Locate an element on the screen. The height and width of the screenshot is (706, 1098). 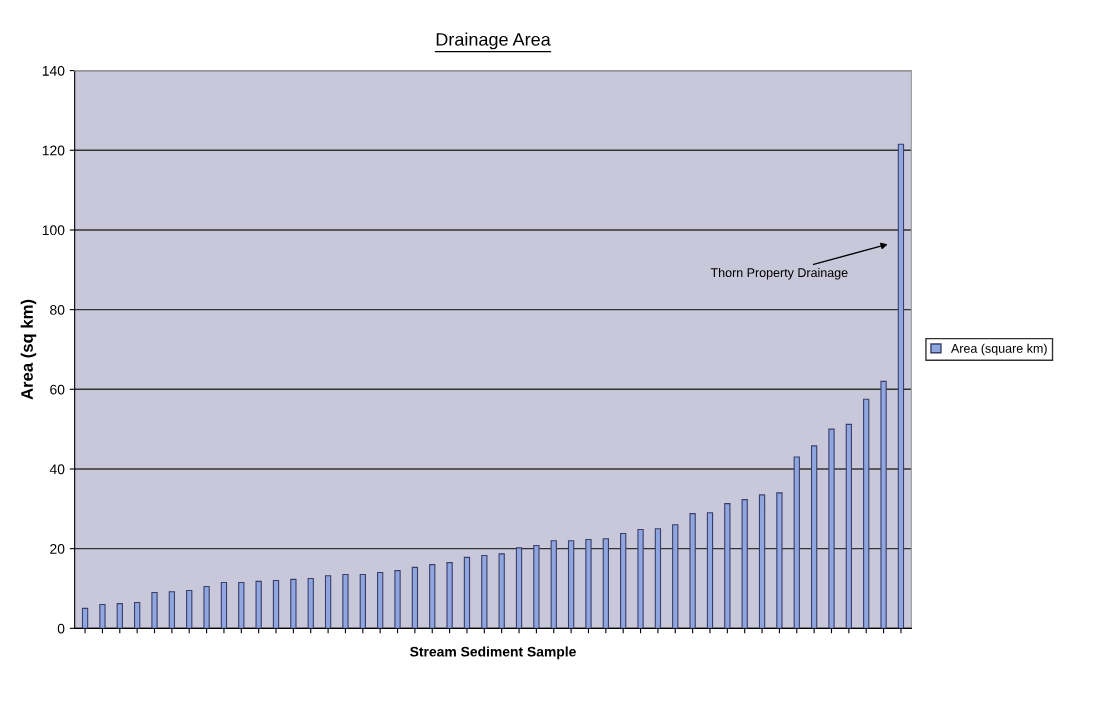
y-tick-label: 60 is located at coordinates (57, 389).